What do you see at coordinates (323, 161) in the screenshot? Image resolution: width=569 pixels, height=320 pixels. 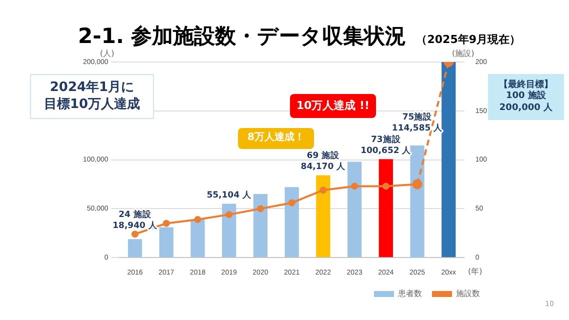 I see `data-label: 69 施設 84,170 人` at bounding box center [323, 161].